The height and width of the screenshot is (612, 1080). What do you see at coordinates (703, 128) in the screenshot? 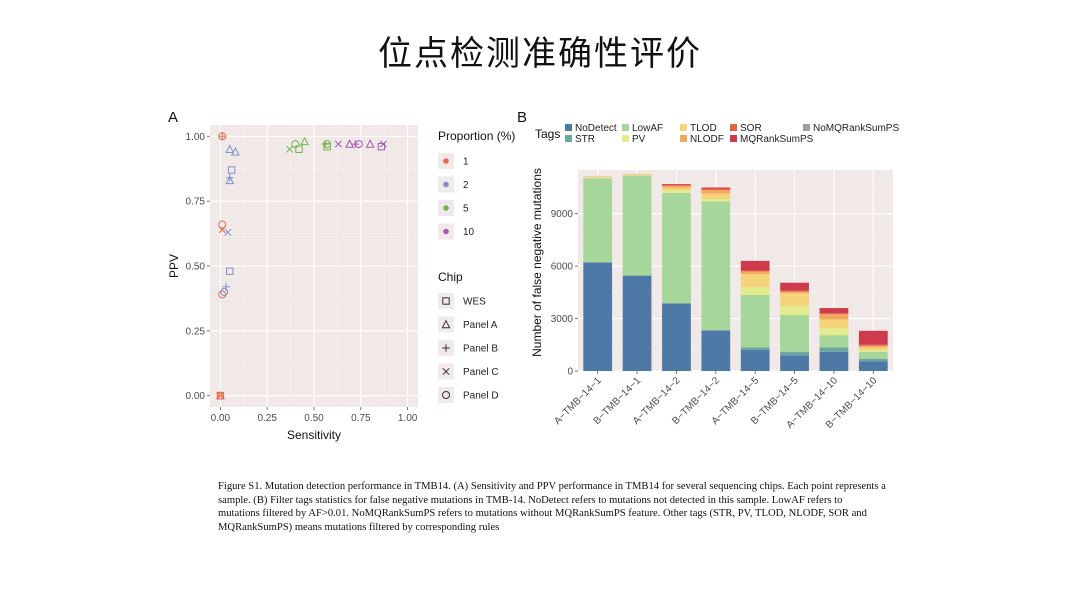
I see `legend-label: TLOD` at bounding box center [703, 128].